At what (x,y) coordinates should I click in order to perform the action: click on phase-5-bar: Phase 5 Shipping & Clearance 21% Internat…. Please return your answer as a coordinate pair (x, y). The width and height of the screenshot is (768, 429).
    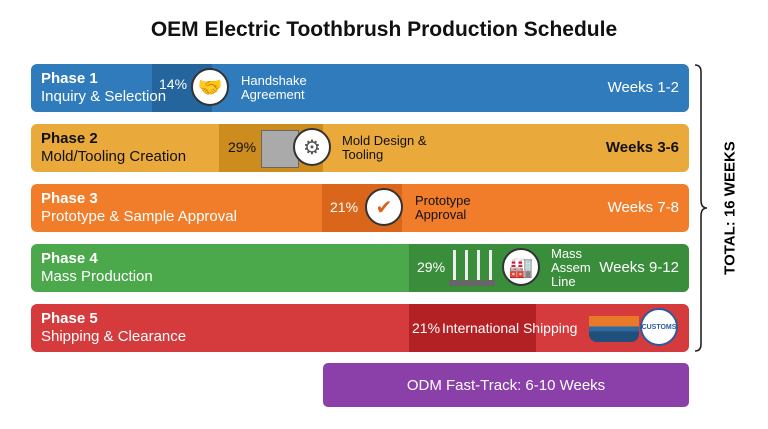
    Looking at the image, I should click on (360, 328).